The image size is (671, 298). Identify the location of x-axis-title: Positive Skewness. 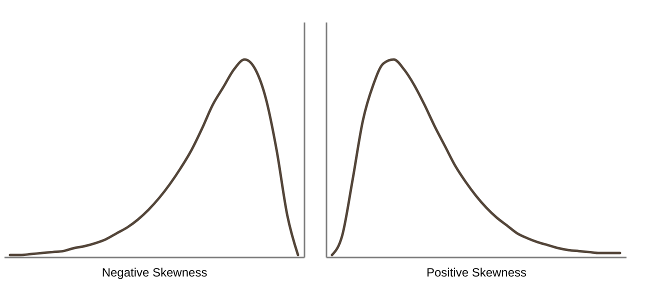
(476, 273).